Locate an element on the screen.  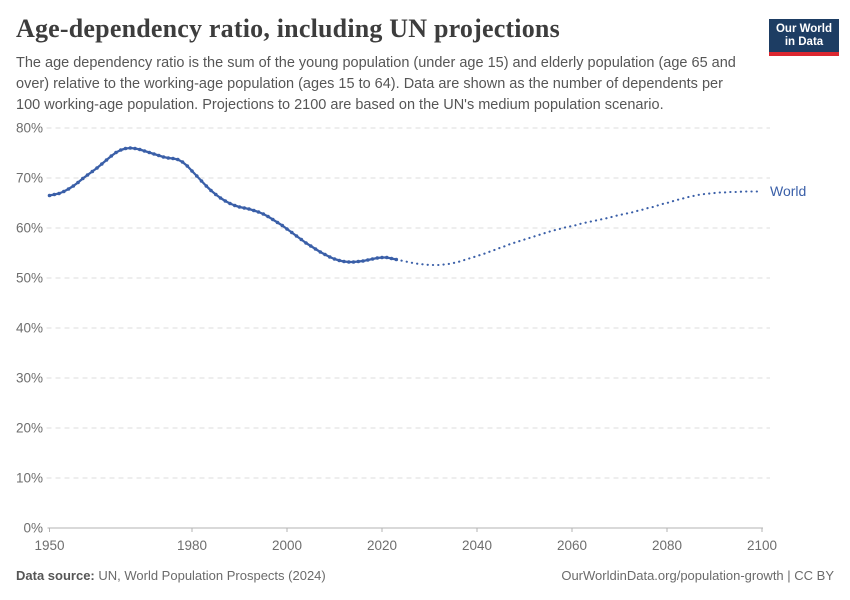
x-axis-tick-label: 2020 is located at coordinates (382, 545).